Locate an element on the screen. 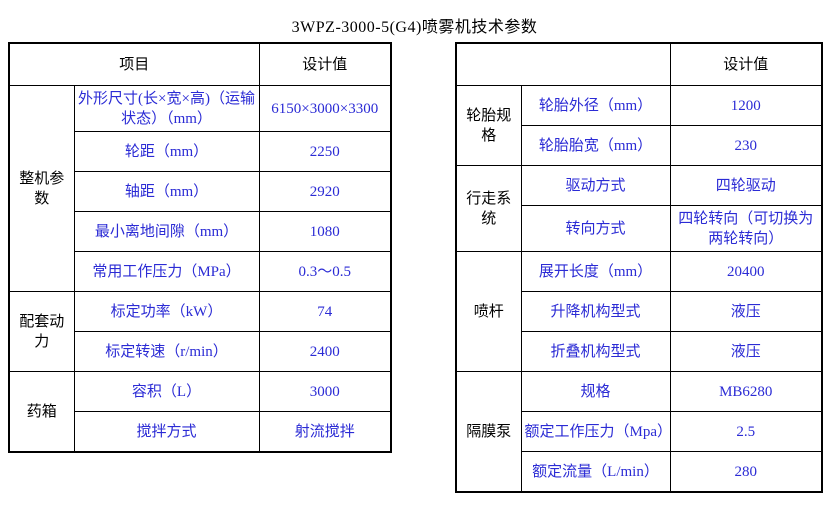 The width and height of the screenshot is (829, 529). value-cell: 2.5 is located at coordinates (746, 431).